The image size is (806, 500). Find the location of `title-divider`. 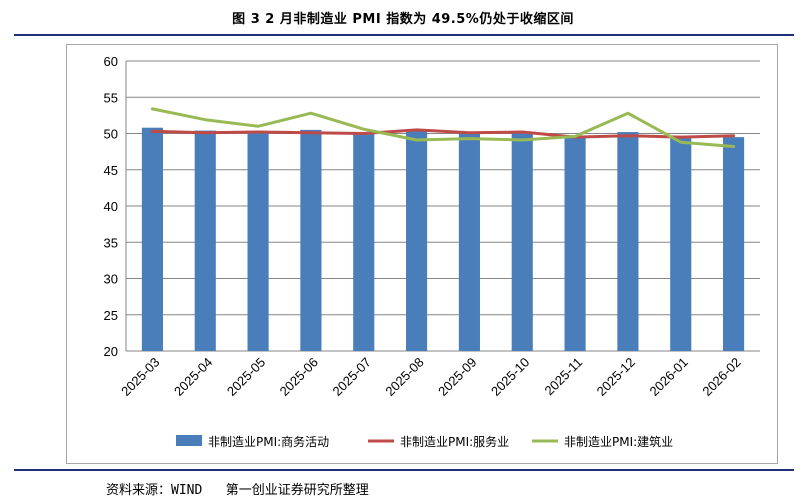

title-divider is located at coordinates (404, 35).